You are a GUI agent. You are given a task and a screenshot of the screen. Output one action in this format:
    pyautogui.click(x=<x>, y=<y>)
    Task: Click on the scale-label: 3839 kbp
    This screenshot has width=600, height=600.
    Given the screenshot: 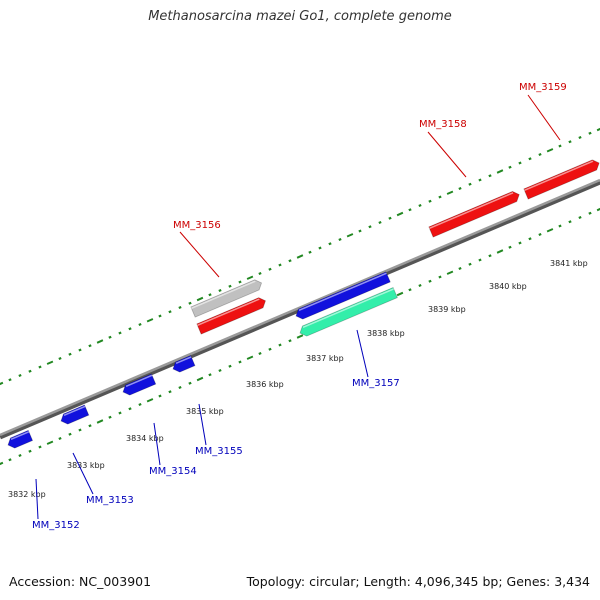 What is the action you would take?
    pyautogui.click(x=447, y=309)
    